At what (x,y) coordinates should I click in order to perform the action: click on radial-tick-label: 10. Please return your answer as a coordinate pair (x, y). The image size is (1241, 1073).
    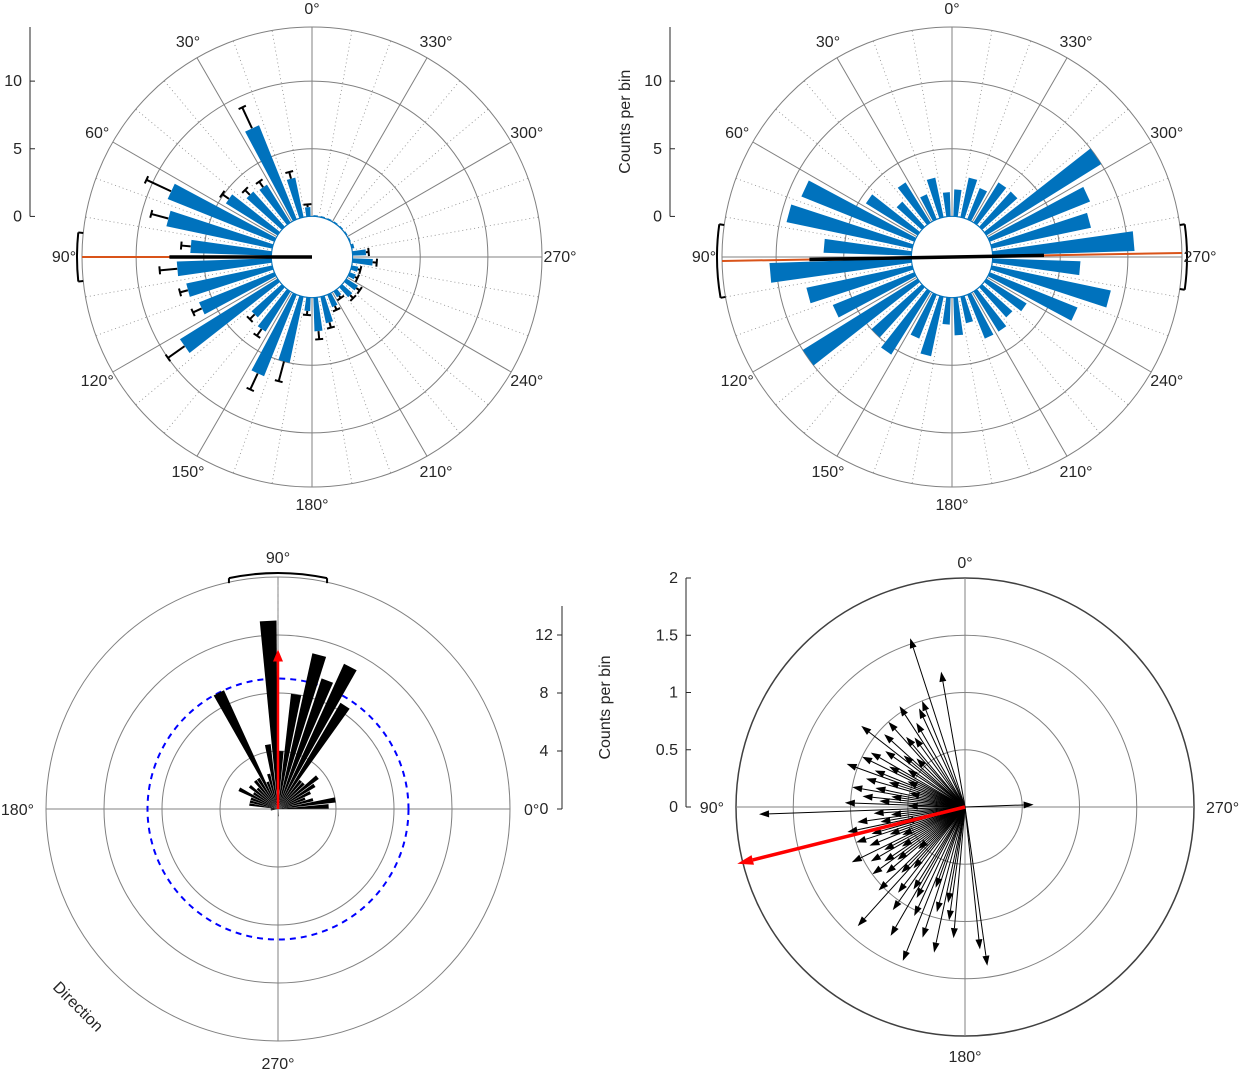
    Looking at the image, I should click on (653, 81).